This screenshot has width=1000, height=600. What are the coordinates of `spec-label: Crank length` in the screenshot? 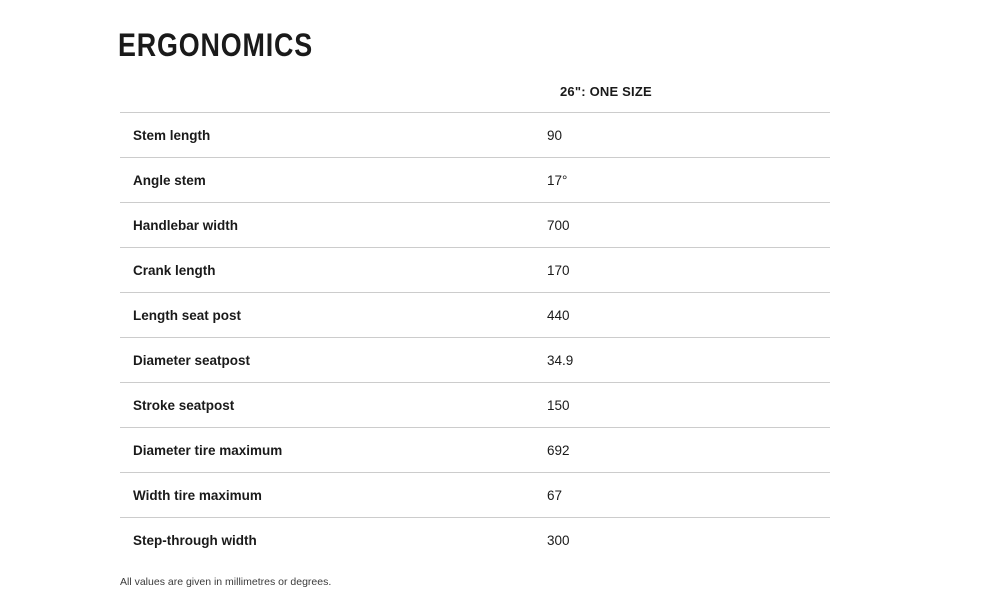 It's located at (174, 270).